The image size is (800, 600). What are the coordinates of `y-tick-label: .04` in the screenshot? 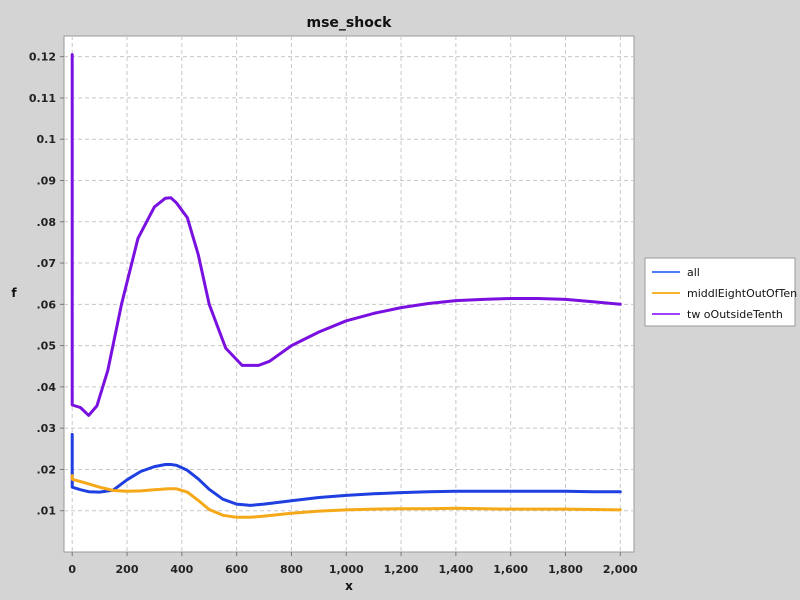 It's located at (47, 387).